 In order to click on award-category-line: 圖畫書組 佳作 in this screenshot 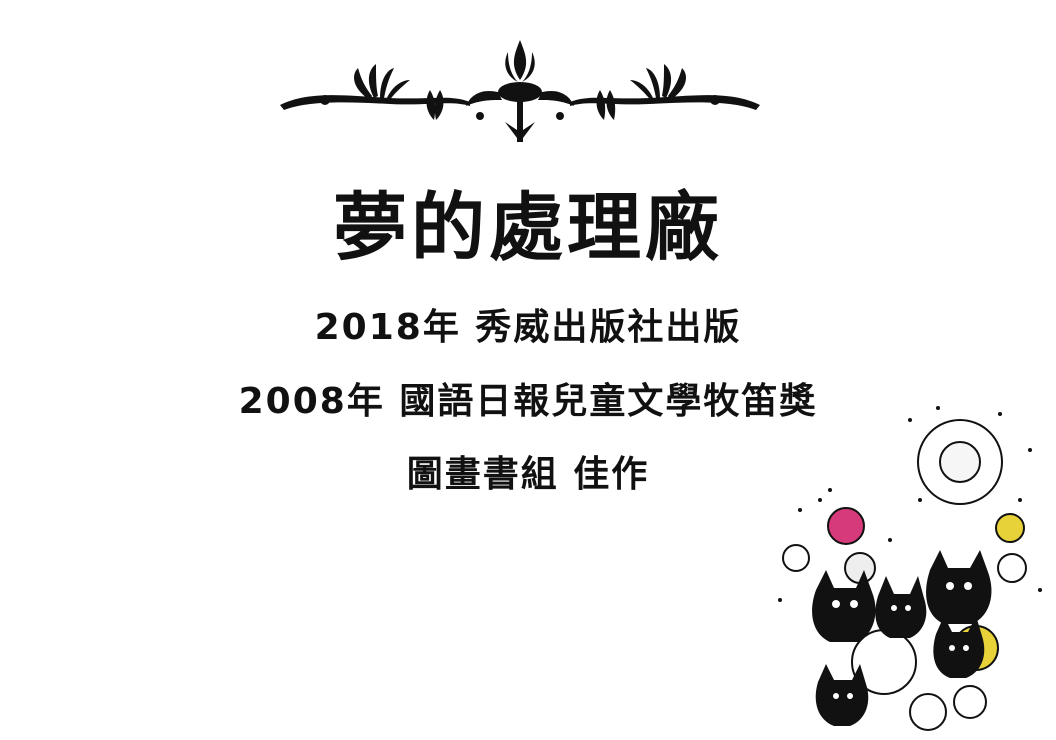, I will do `click(528, 474)`.